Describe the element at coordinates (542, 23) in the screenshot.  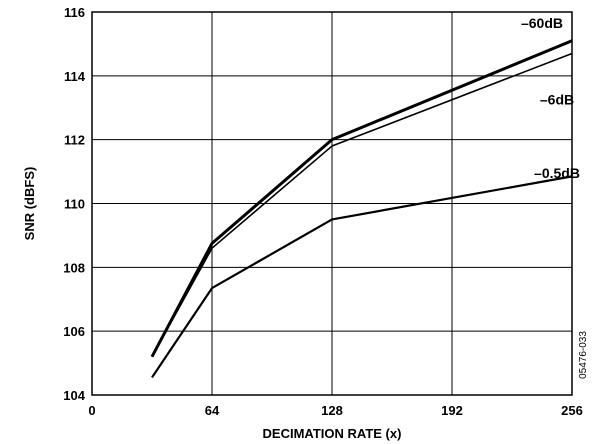
I see `series-label: –60dB` at that location.